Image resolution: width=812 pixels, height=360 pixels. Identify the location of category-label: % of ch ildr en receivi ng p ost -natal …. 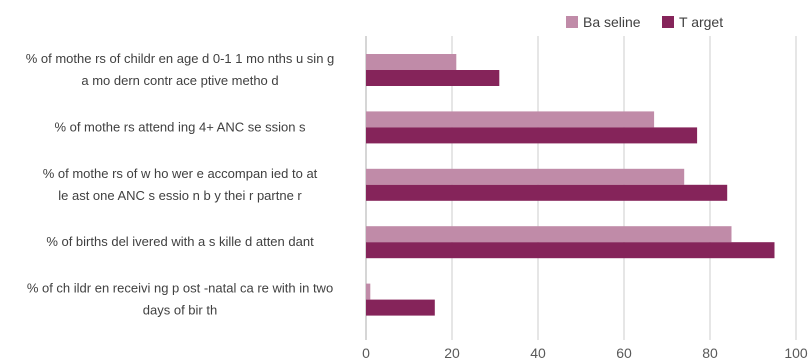
(180, 288).